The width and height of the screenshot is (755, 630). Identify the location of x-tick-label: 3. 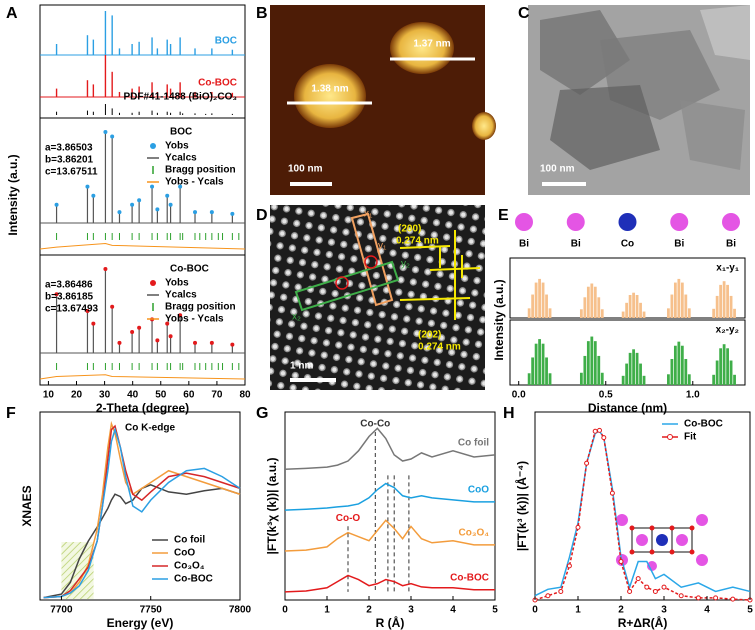
(411, 610).